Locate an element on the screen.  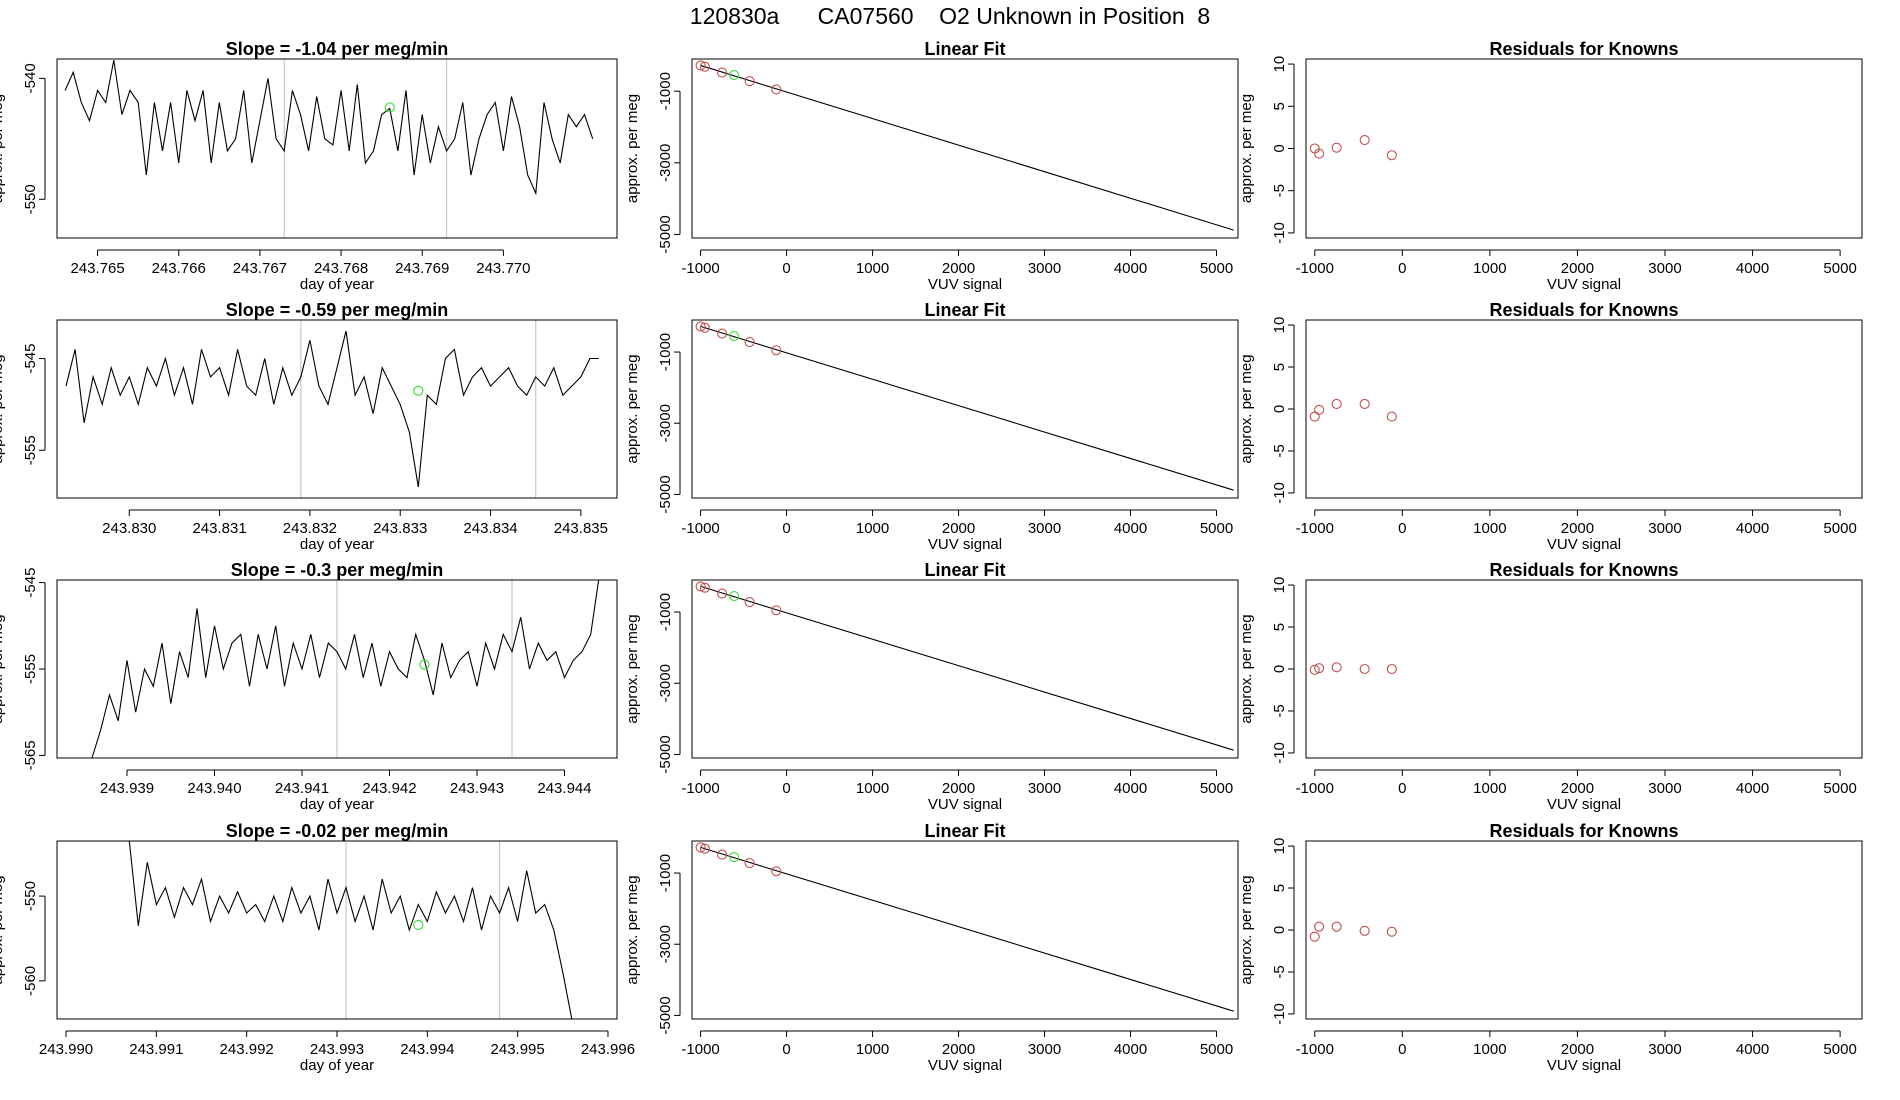
row2-residuals-y-tick-label-0: -10 is located at coordinates (1279, 493).